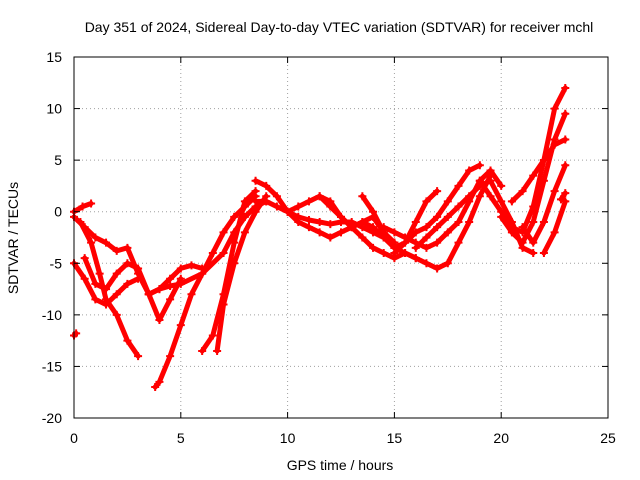 The width and height of the screenshot is (640, 480). I want to click on x-tick-label: 5, so click(181, 438).